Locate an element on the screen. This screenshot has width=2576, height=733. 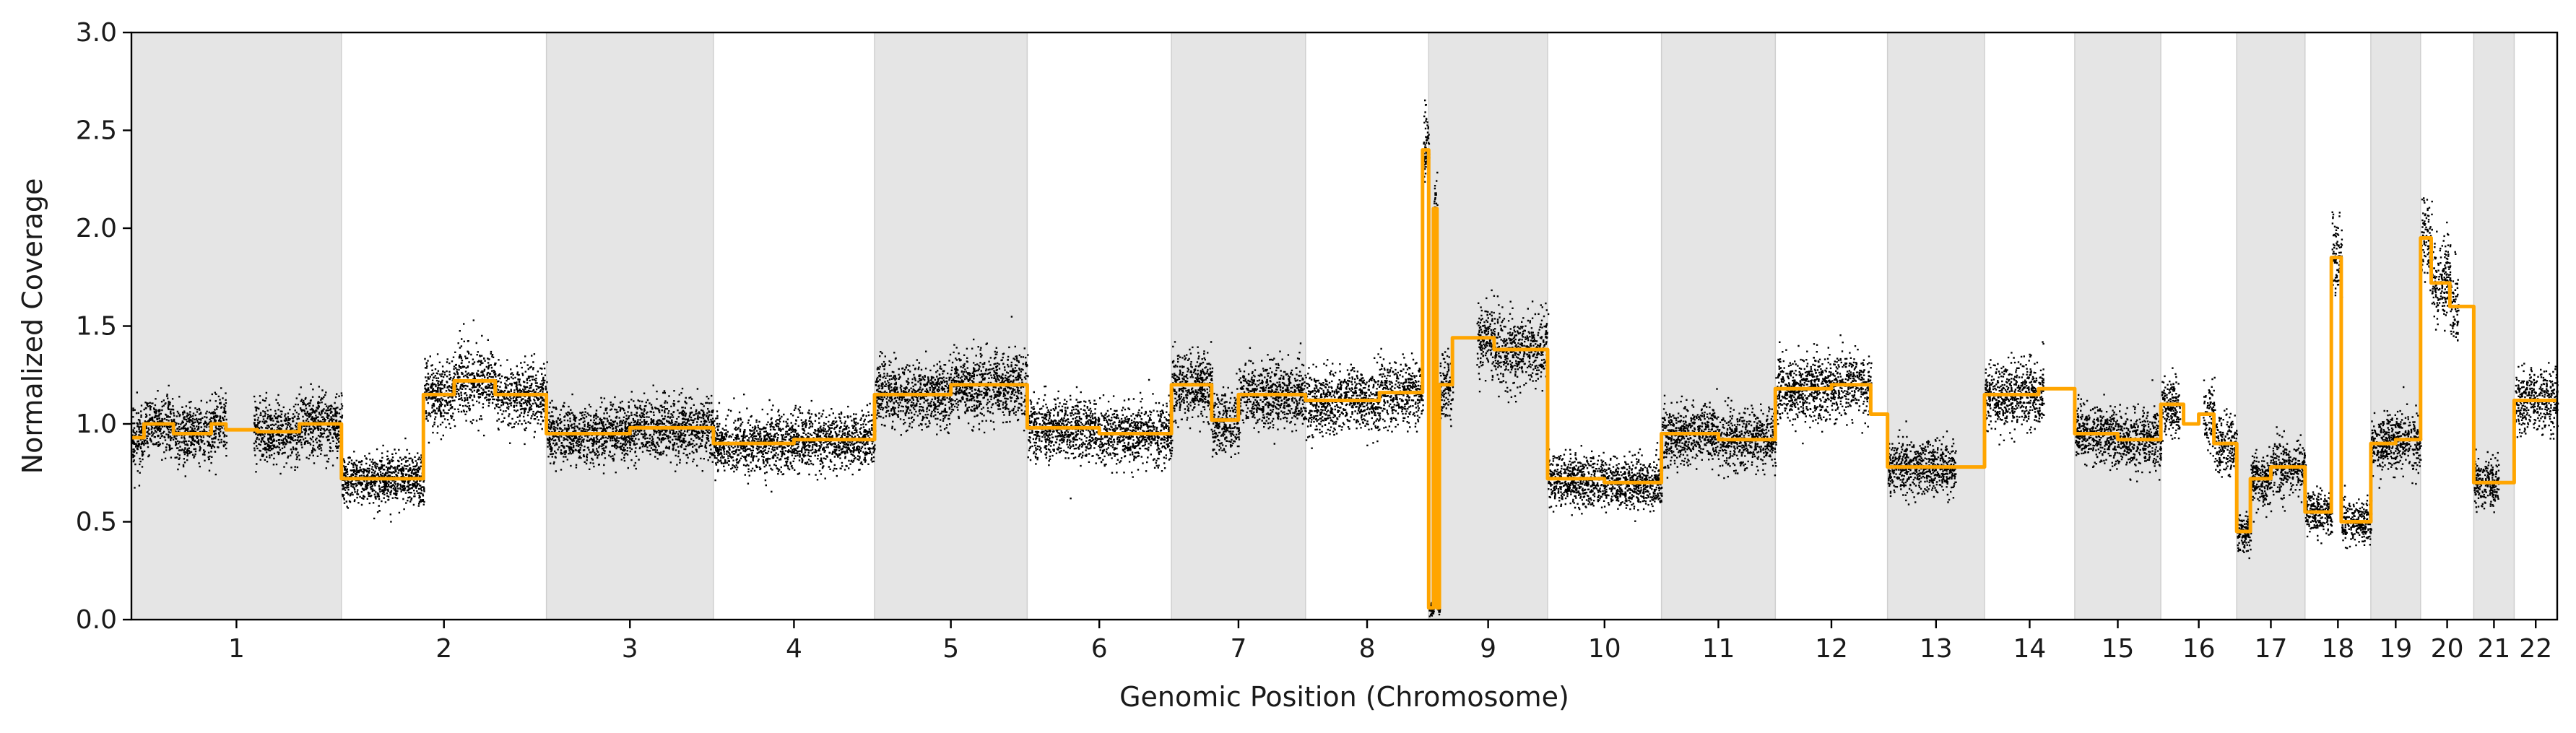
x-tick-label-chr-1: 1 is located at coordinates (236, 649).